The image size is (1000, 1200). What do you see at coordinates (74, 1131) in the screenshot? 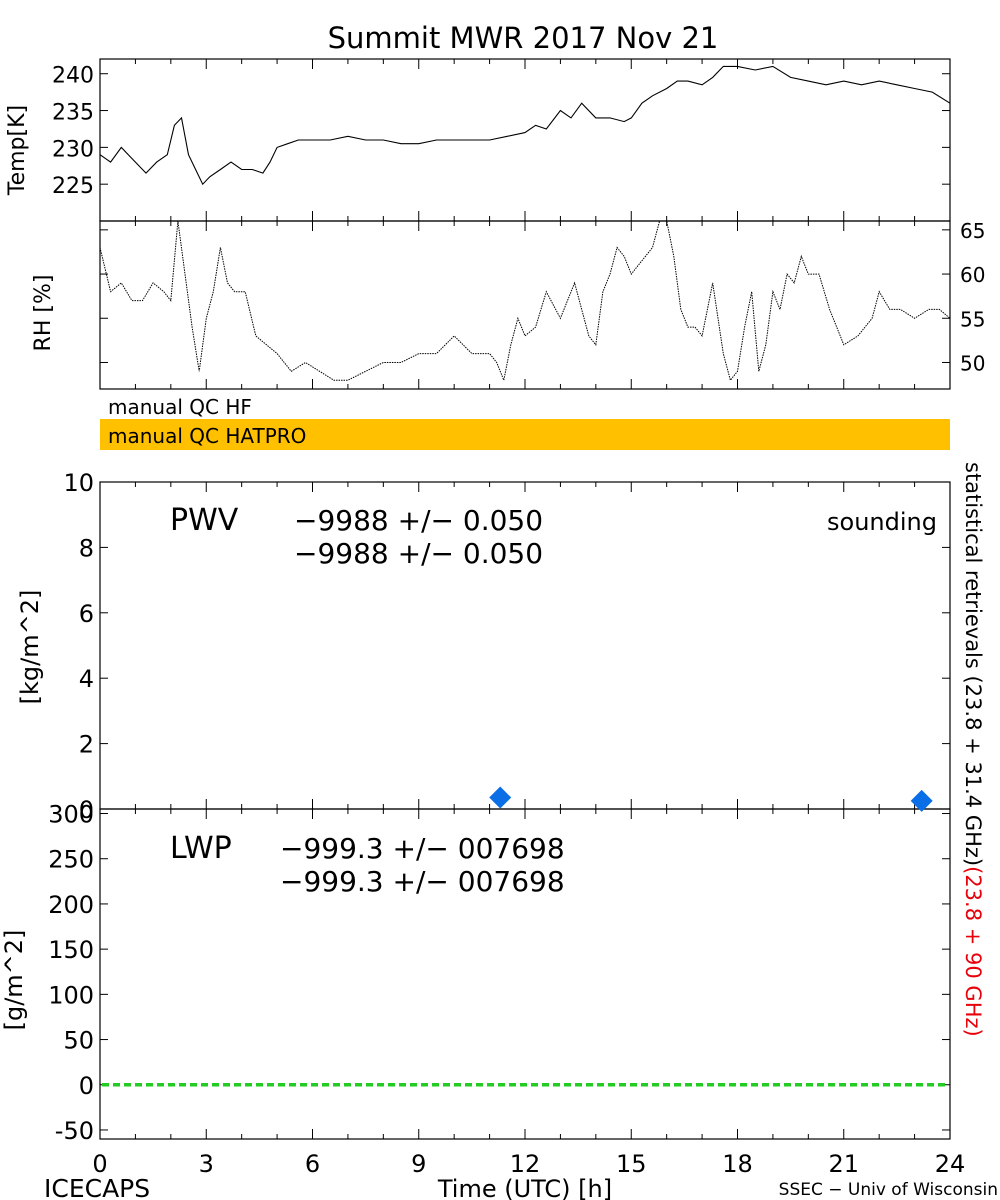
I see `lwp-ytick-label: -50` at bounding box center [74, 1131].